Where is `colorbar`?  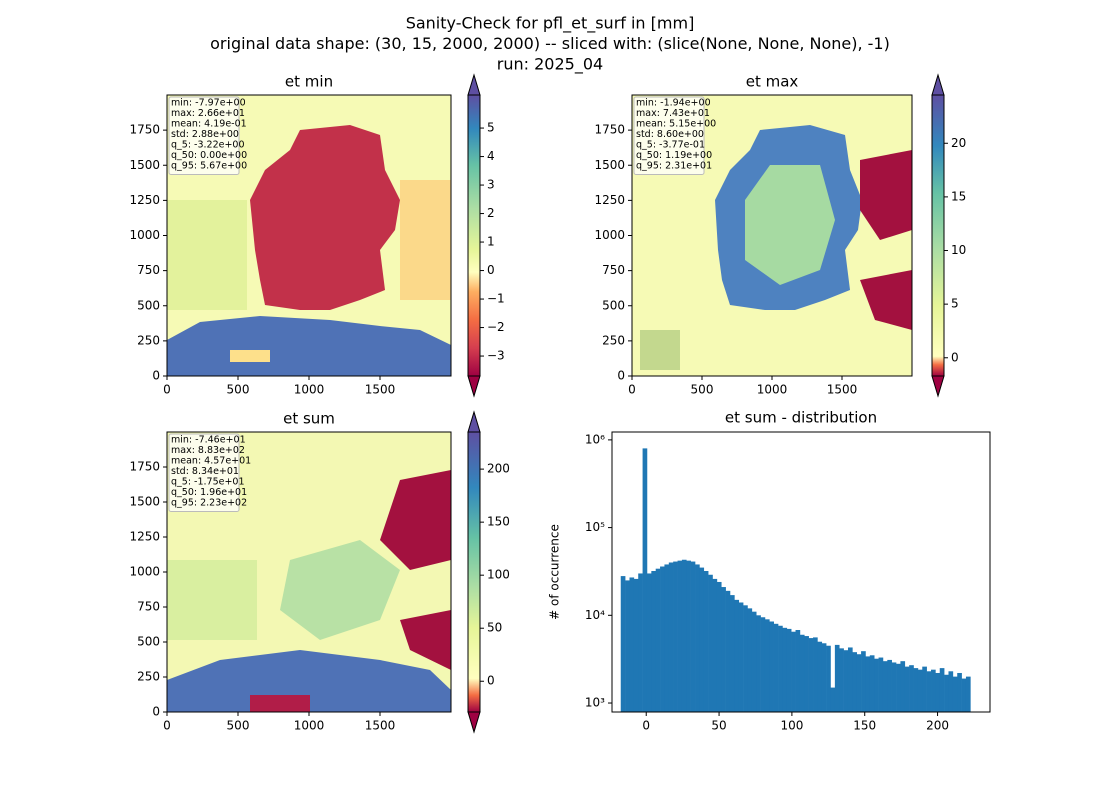
colorbar is located at coordinates (474, 235).